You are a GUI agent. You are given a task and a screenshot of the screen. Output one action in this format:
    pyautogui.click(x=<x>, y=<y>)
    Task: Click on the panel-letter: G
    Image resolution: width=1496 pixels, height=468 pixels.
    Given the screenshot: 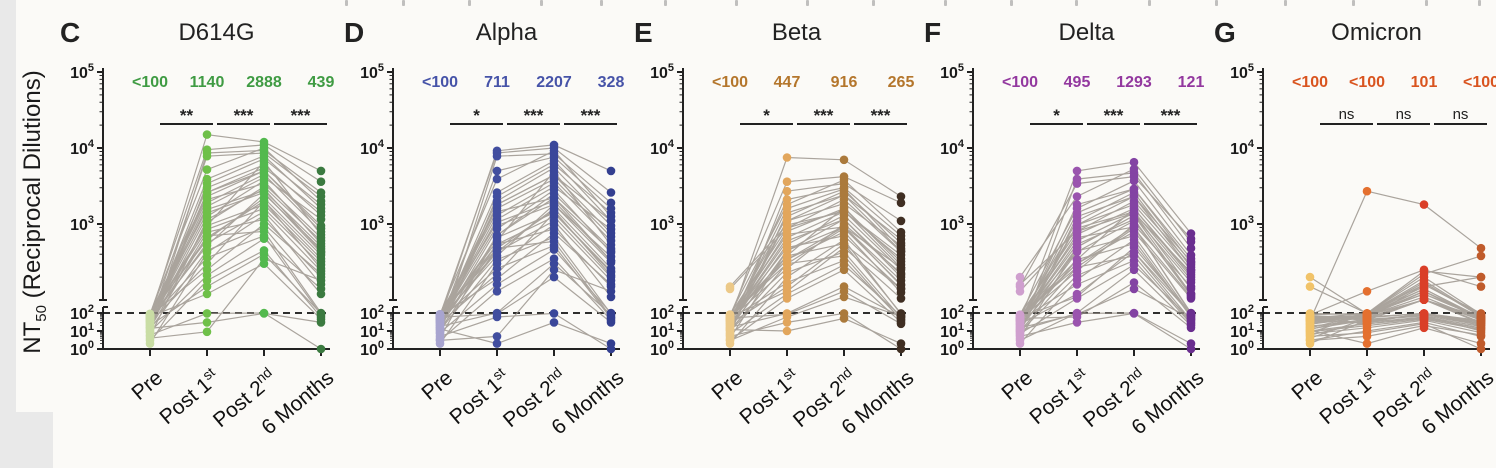 What is the action you would take?
    pyautogui.click(x=1225, y=32)
    